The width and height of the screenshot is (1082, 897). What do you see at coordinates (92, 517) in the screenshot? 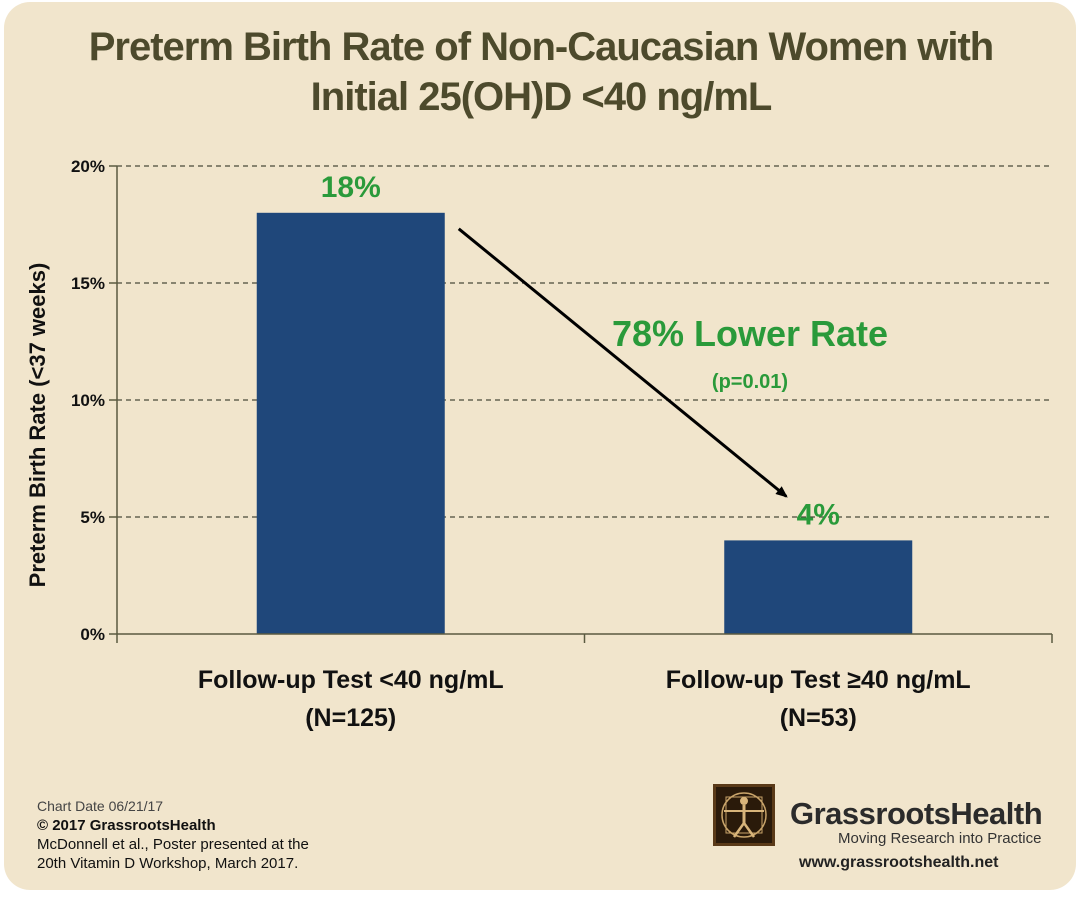
I see `y-tick-label: 5%` at bounding box center [92, 517].